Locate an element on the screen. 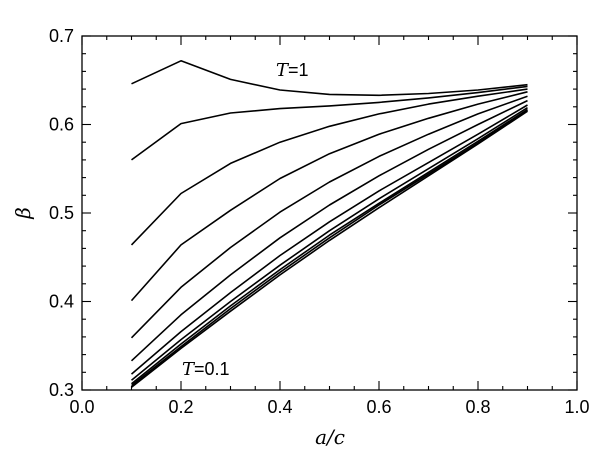 The image size is (600, 456). annotation-bottom: T=0.1 is located at coordinates (206, 369).